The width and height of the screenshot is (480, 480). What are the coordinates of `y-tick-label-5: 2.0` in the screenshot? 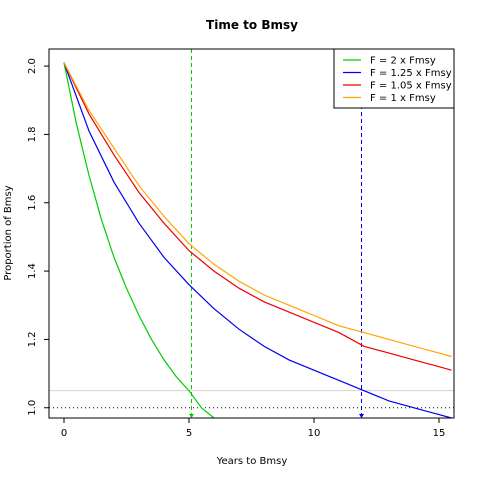 It's located at (32, 66).